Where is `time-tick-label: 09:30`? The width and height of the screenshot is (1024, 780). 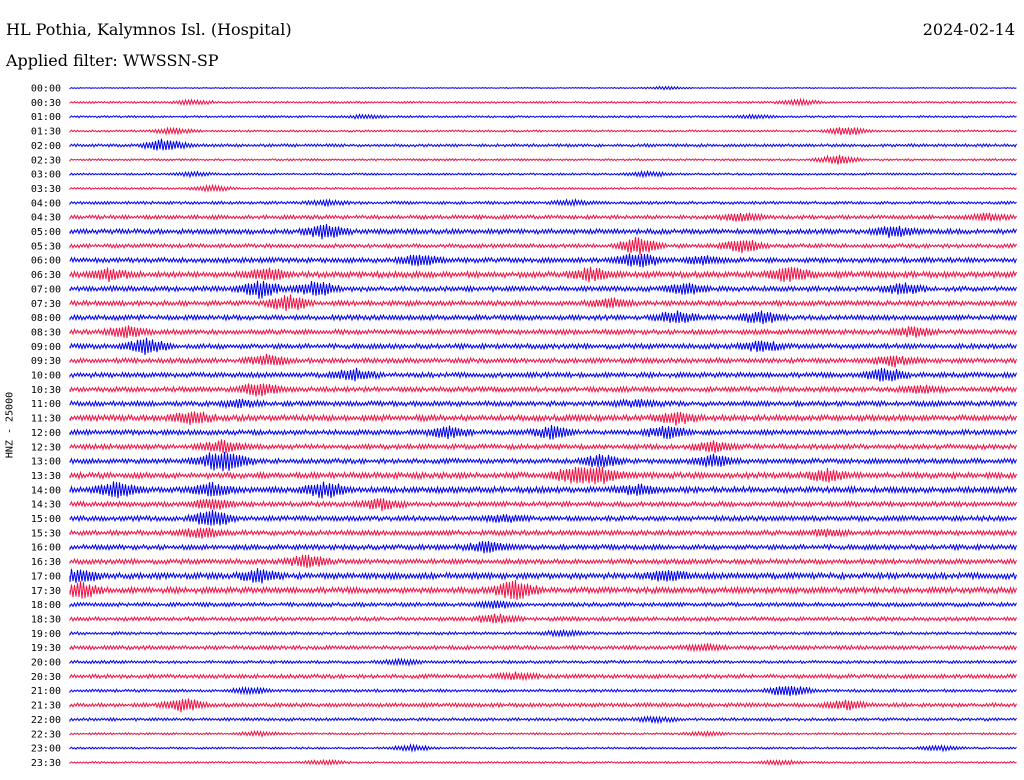
time-tick-label: 09:30 is located at coordinates (46, 361).